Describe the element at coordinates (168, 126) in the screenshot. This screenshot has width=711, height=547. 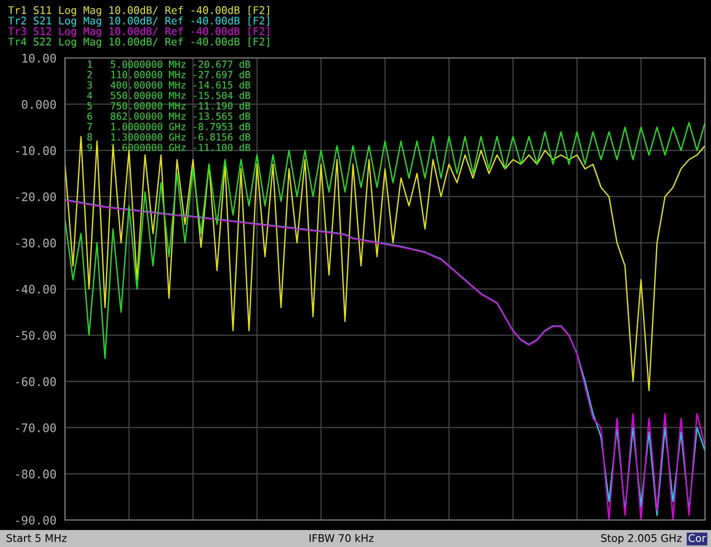
I see `annotation: 7 1.0000000 GHz -8.7953 dB` at that location.